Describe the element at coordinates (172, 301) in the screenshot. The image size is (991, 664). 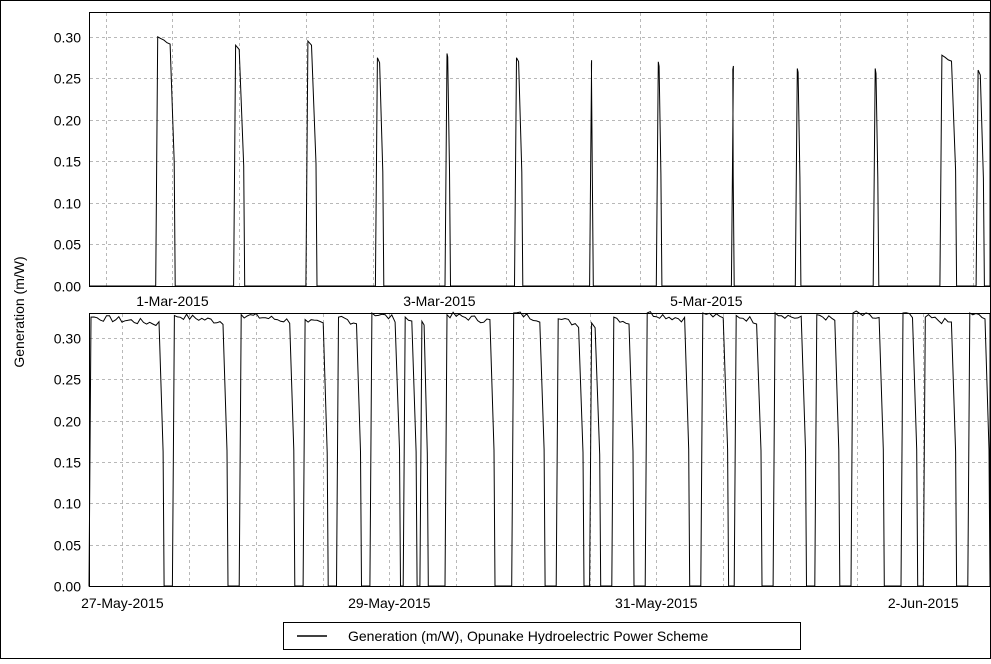
I see `x-tick-label: 1-Mar-2015` at that location.